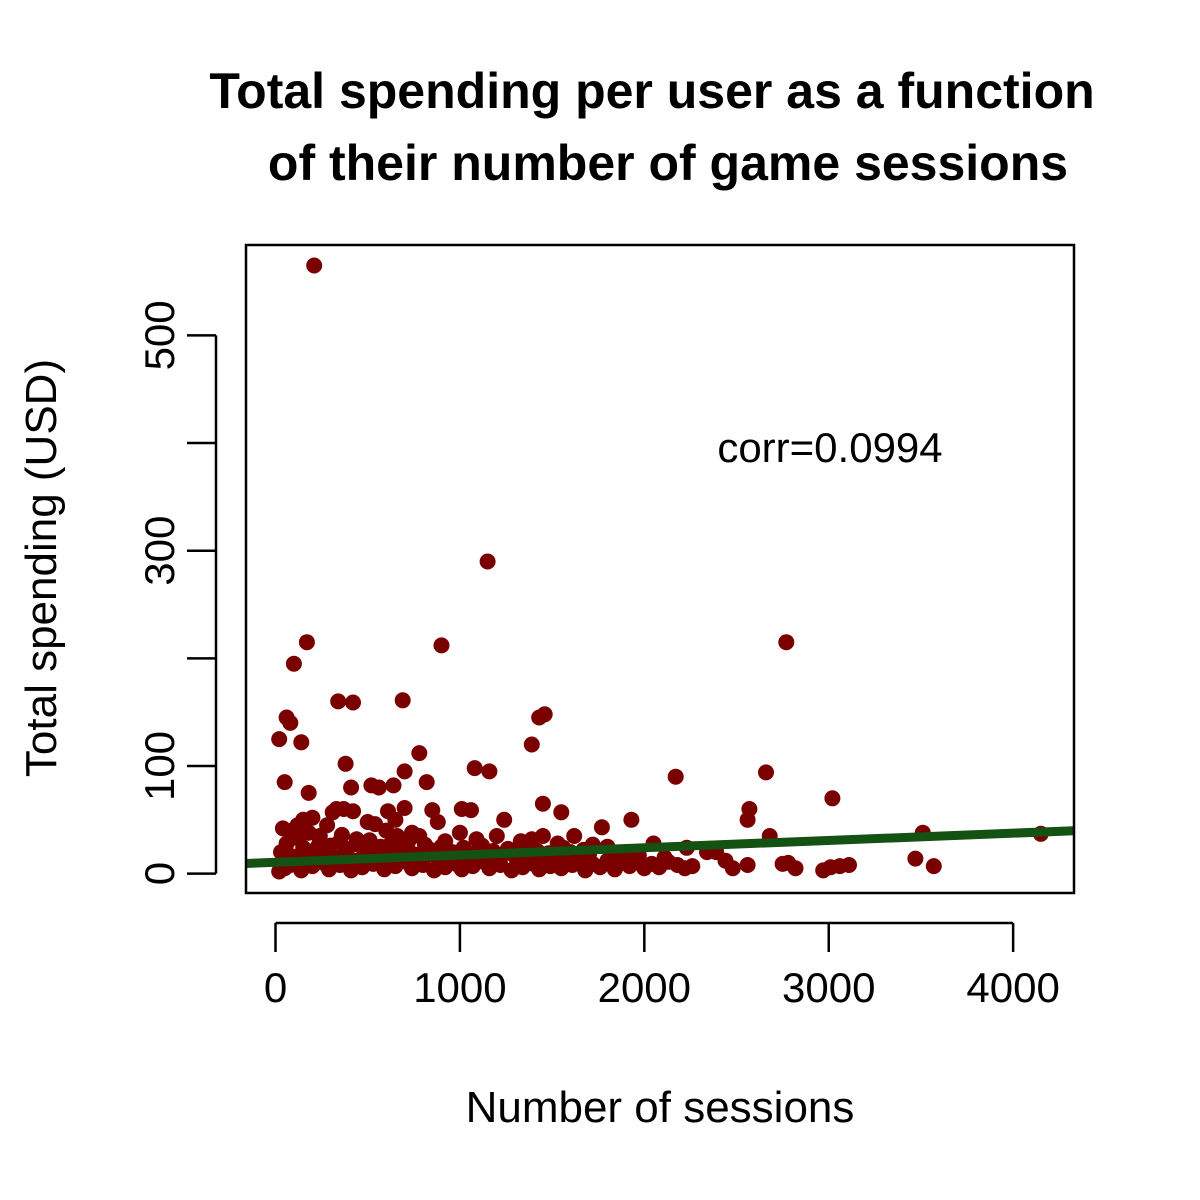 The image size is (1200, 1200). What do you see at coordinates (660, 847) in the screenshot?
I see `regression-line` at bounding box center [660, 847].